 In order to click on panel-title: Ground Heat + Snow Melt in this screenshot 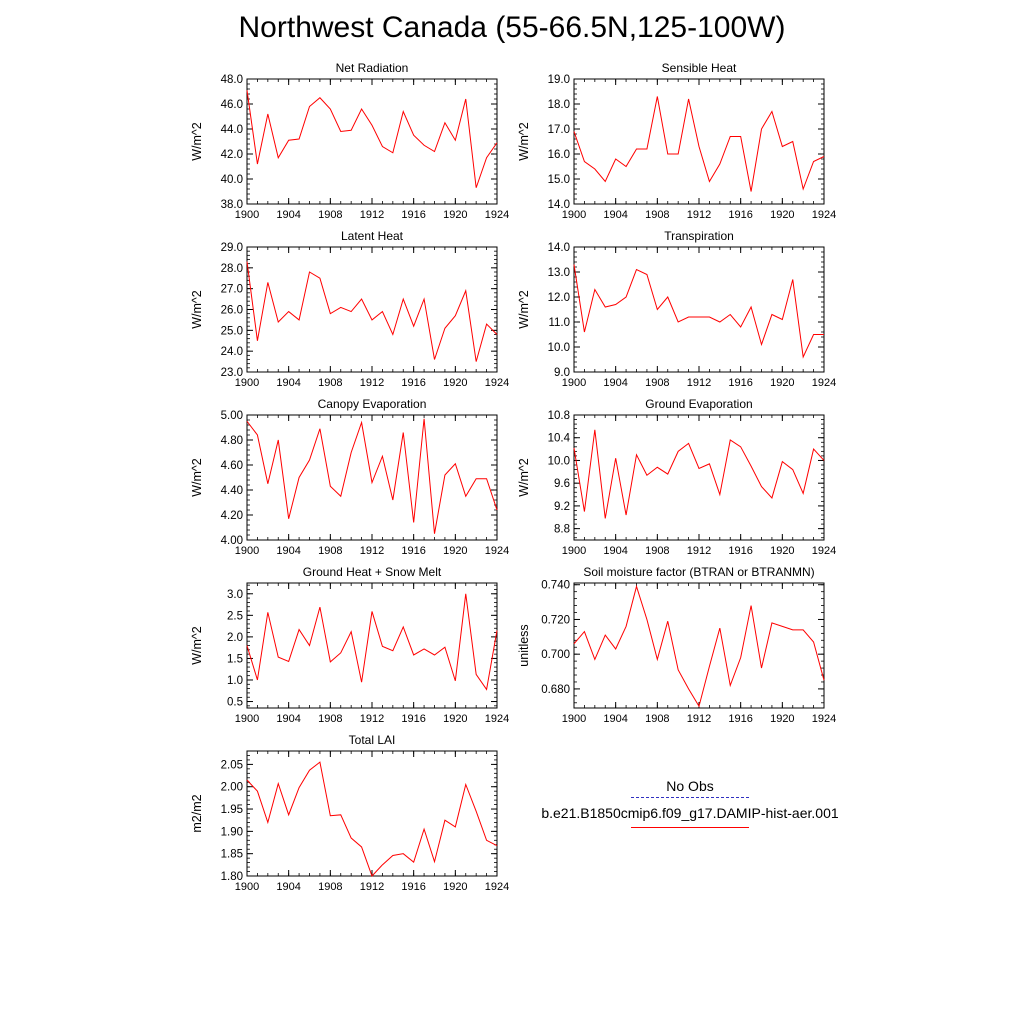, I will do `click(372, 572)`.